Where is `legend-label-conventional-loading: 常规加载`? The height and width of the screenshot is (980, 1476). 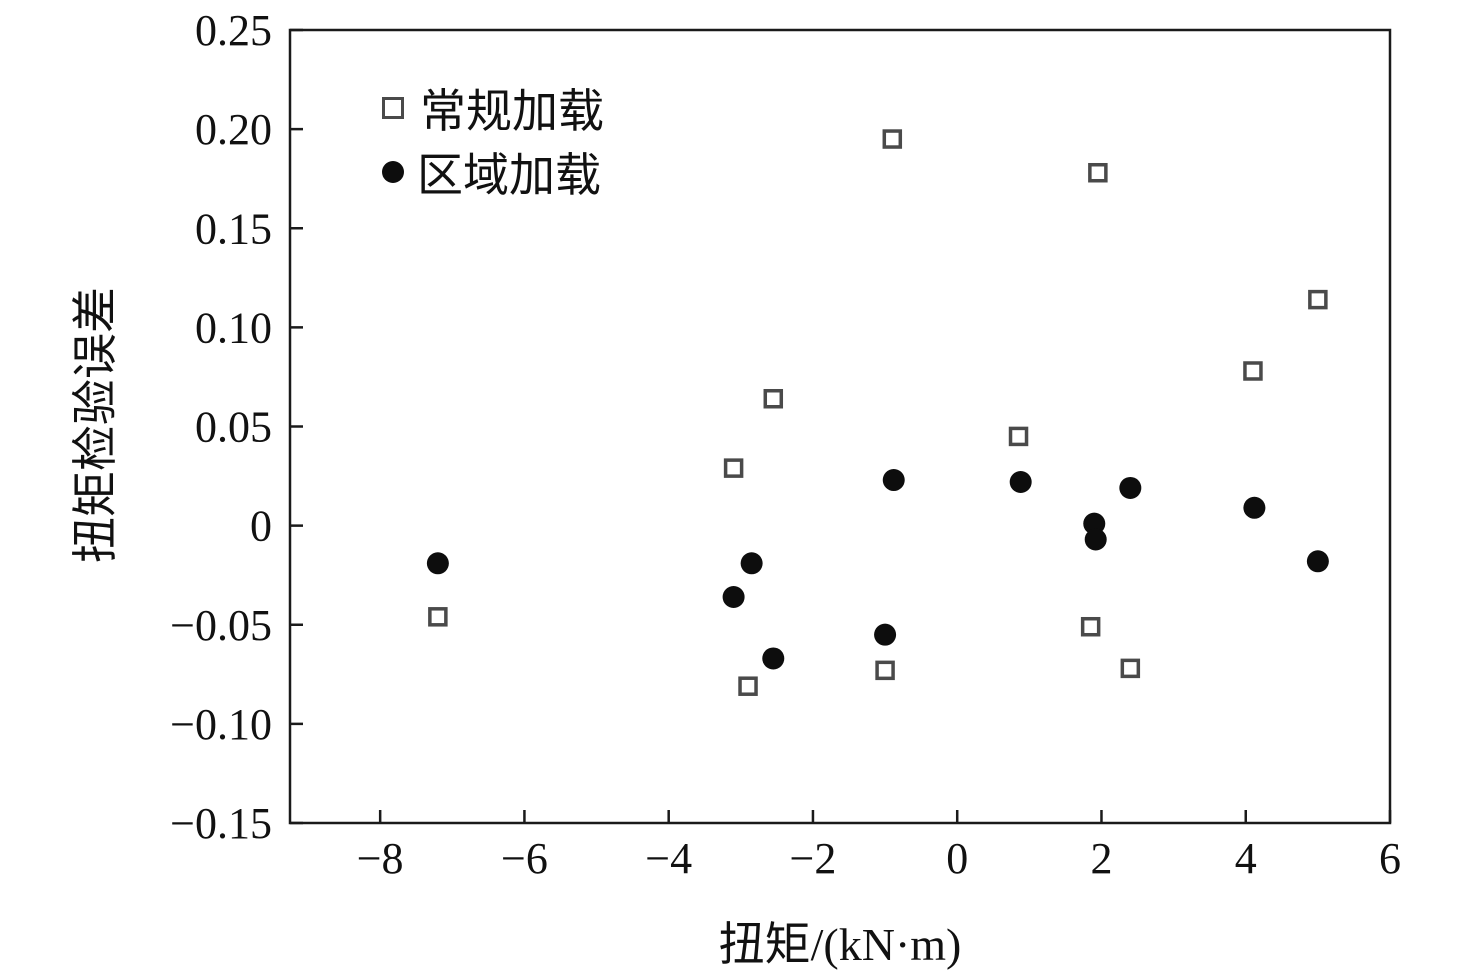
legend-label-conventional-loading: 常规加载 is located at coordinates (512, 111).